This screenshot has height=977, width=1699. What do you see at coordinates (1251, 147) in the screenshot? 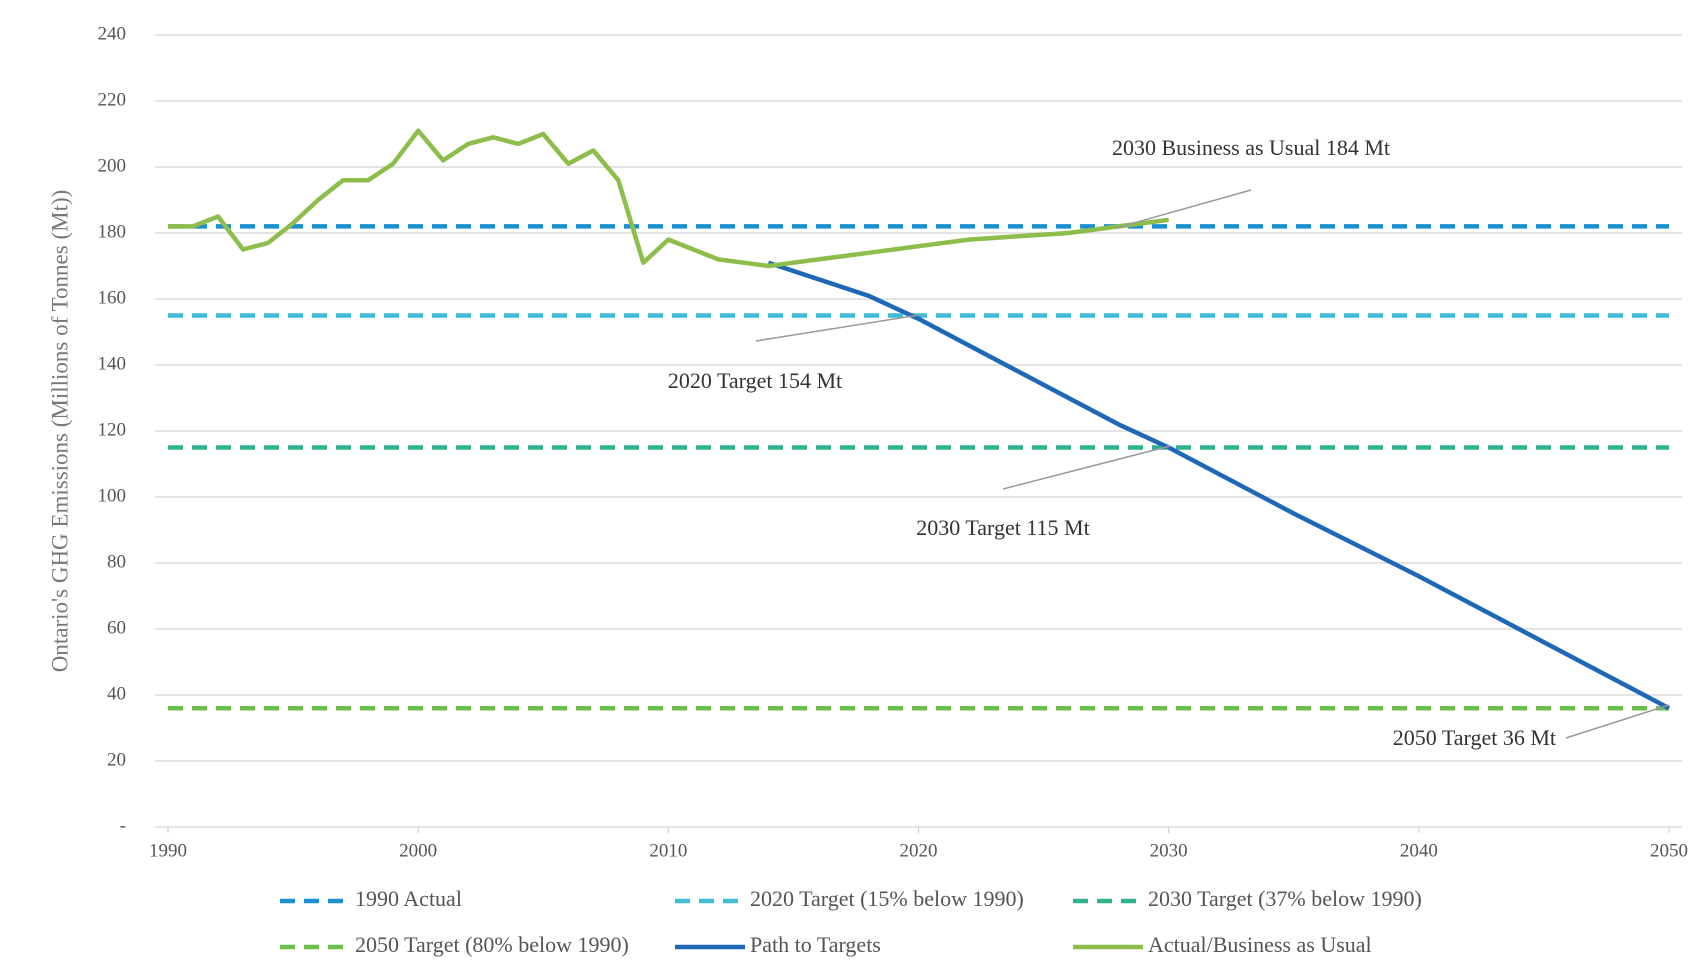
I see `annotation: 2030 Business as Usual 184 Mt` at bounding box center [1251, 147].